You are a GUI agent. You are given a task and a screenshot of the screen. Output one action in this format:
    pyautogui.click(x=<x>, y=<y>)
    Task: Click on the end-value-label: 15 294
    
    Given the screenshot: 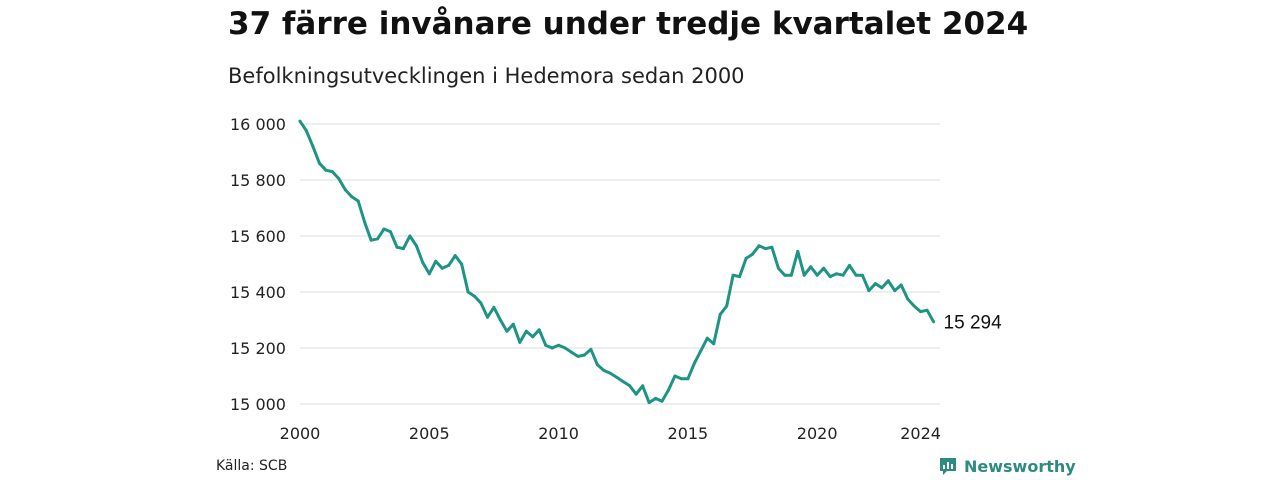 What is the action you would take?
    pyautogui.click(x=973, y=323)
    